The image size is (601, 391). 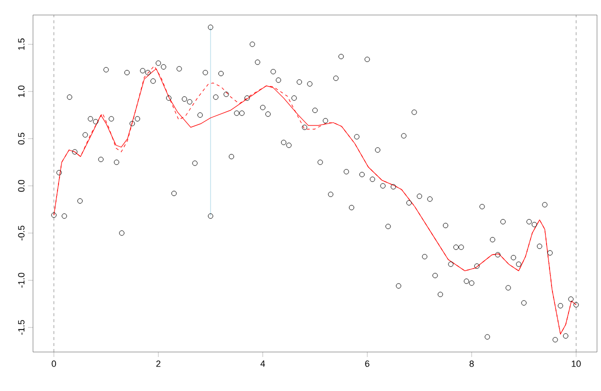 I want to click on x-tick-label: 6, so click(x=367, y=363).